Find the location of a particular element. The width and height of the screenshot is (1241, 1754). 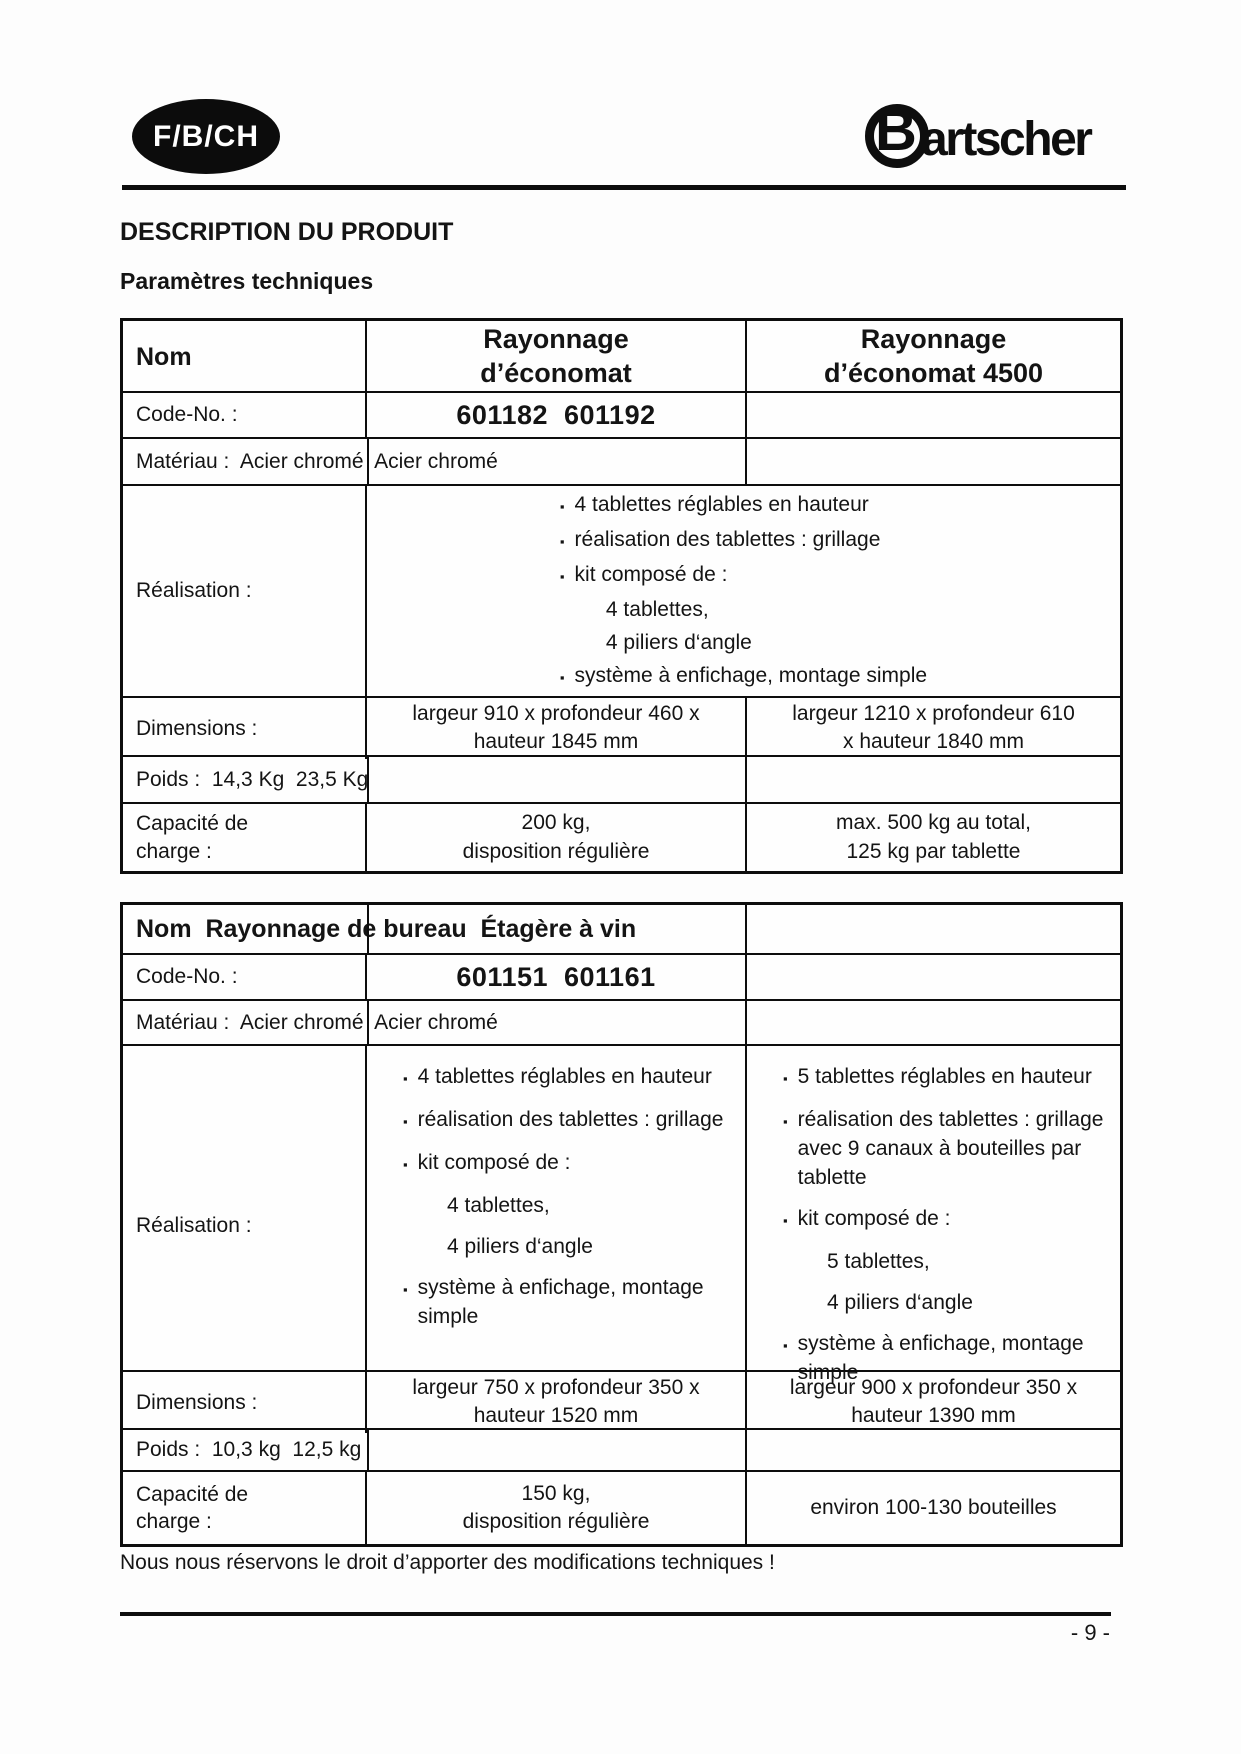

table-row-poids: Poids : 14,3 Kg 23,5 Kg is located at coordinates (621, 778).